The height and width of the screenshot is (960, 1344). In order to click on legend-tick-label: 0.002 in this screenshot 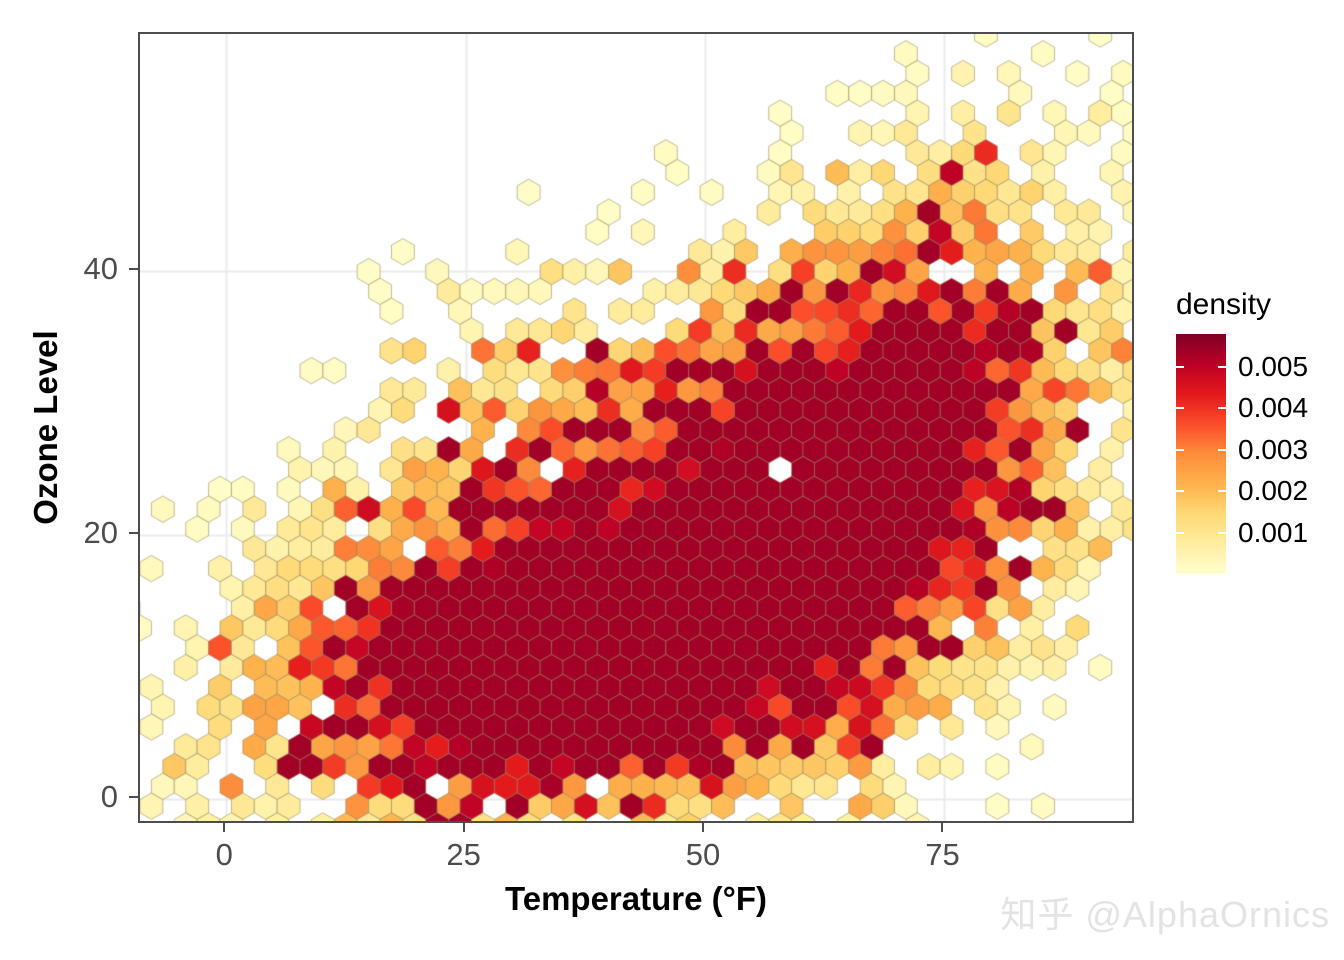, I will do `click(1273, 491)`.